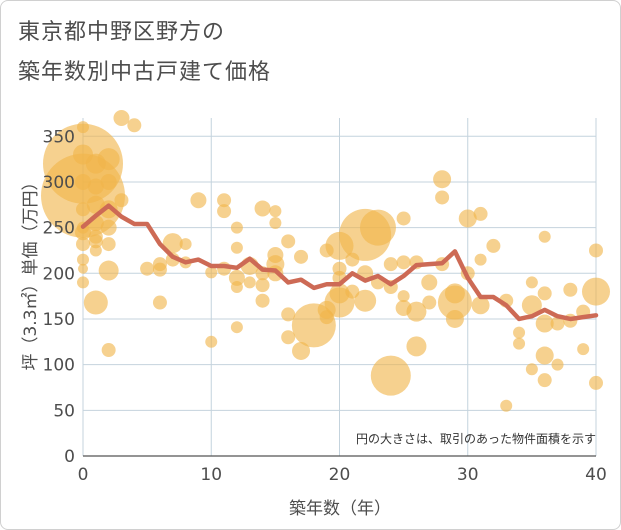 Image resolution: width=621 pixels, height=530 pixels. What do you see at coordinates (59, 366) in the screenshot?
I see `y-tick-label: 100` at bounding box center [59, 366].